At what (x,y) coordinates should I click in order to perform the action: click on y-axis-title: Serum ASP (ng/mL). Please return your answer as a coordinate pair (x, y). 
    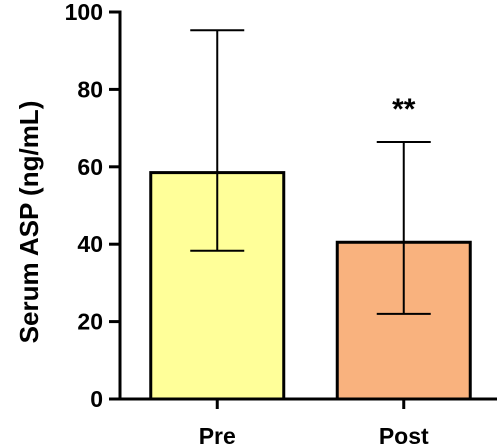
    Looking at the image, I should click on (29, 222).